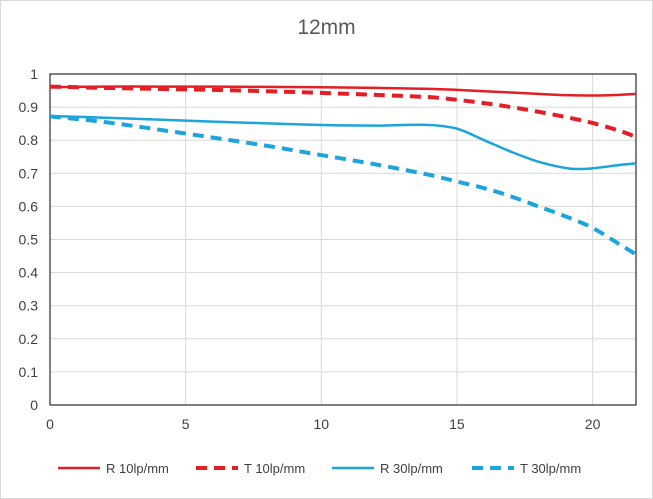  I want to click on legend-label: T 30lp/mm, so click(550, 468).